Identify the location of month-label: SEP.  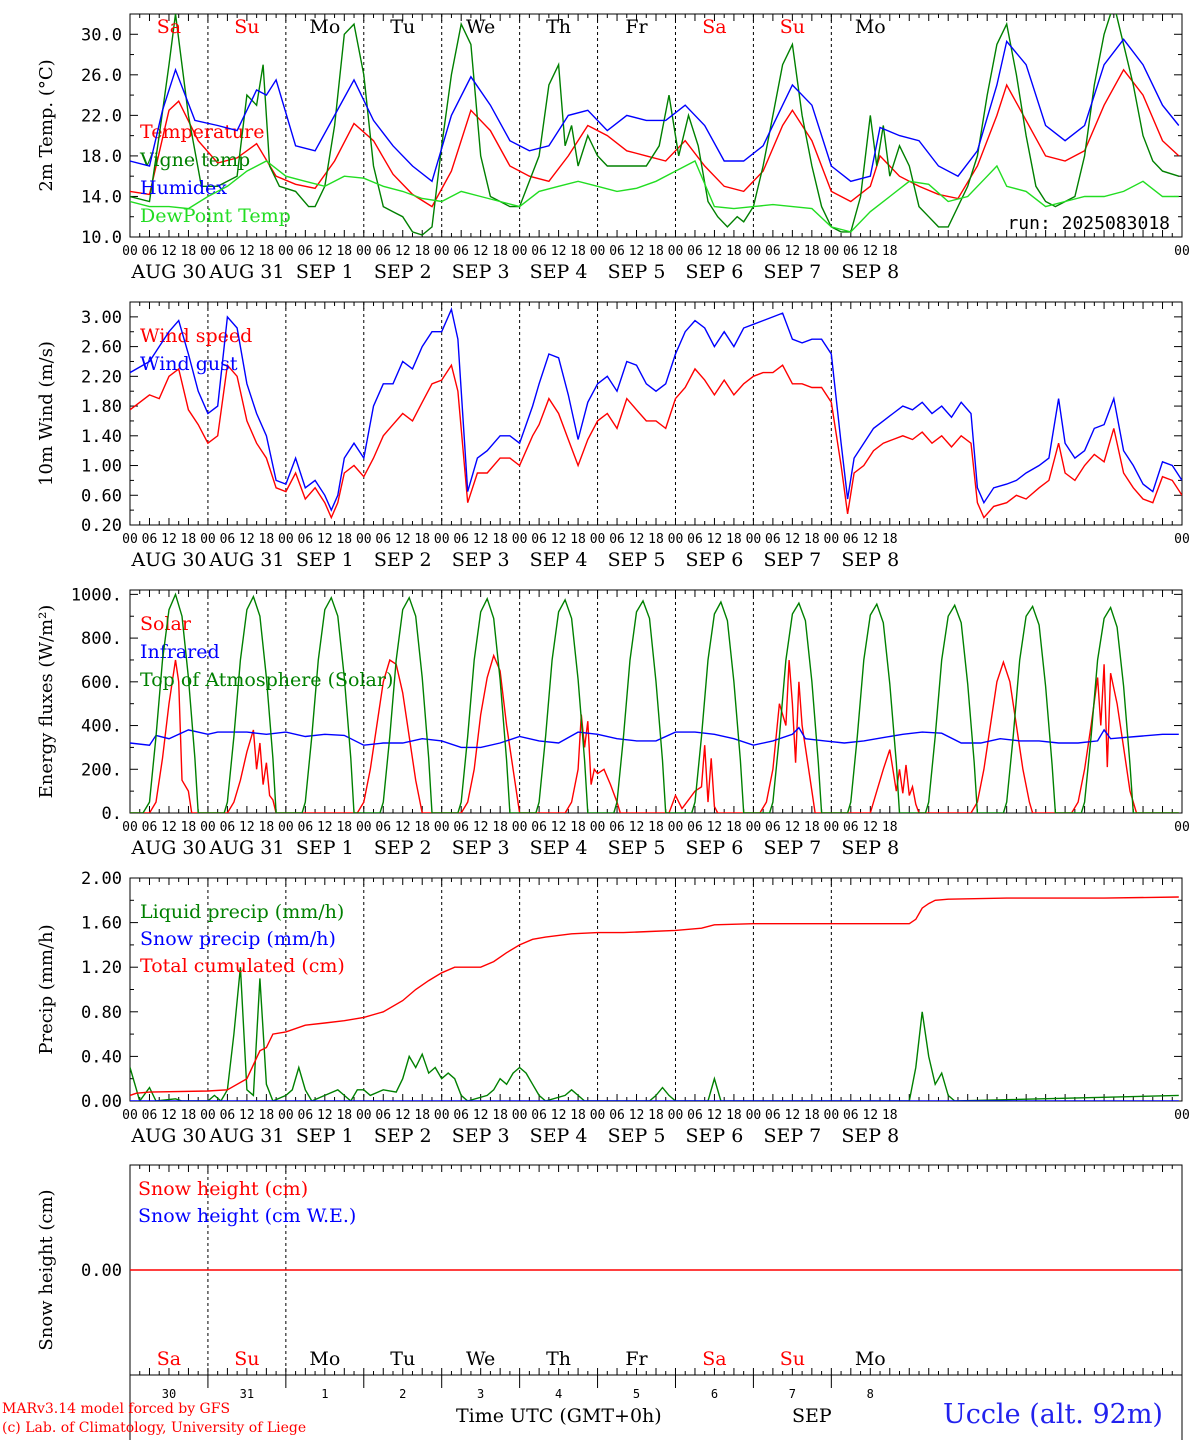
(812, 1416).